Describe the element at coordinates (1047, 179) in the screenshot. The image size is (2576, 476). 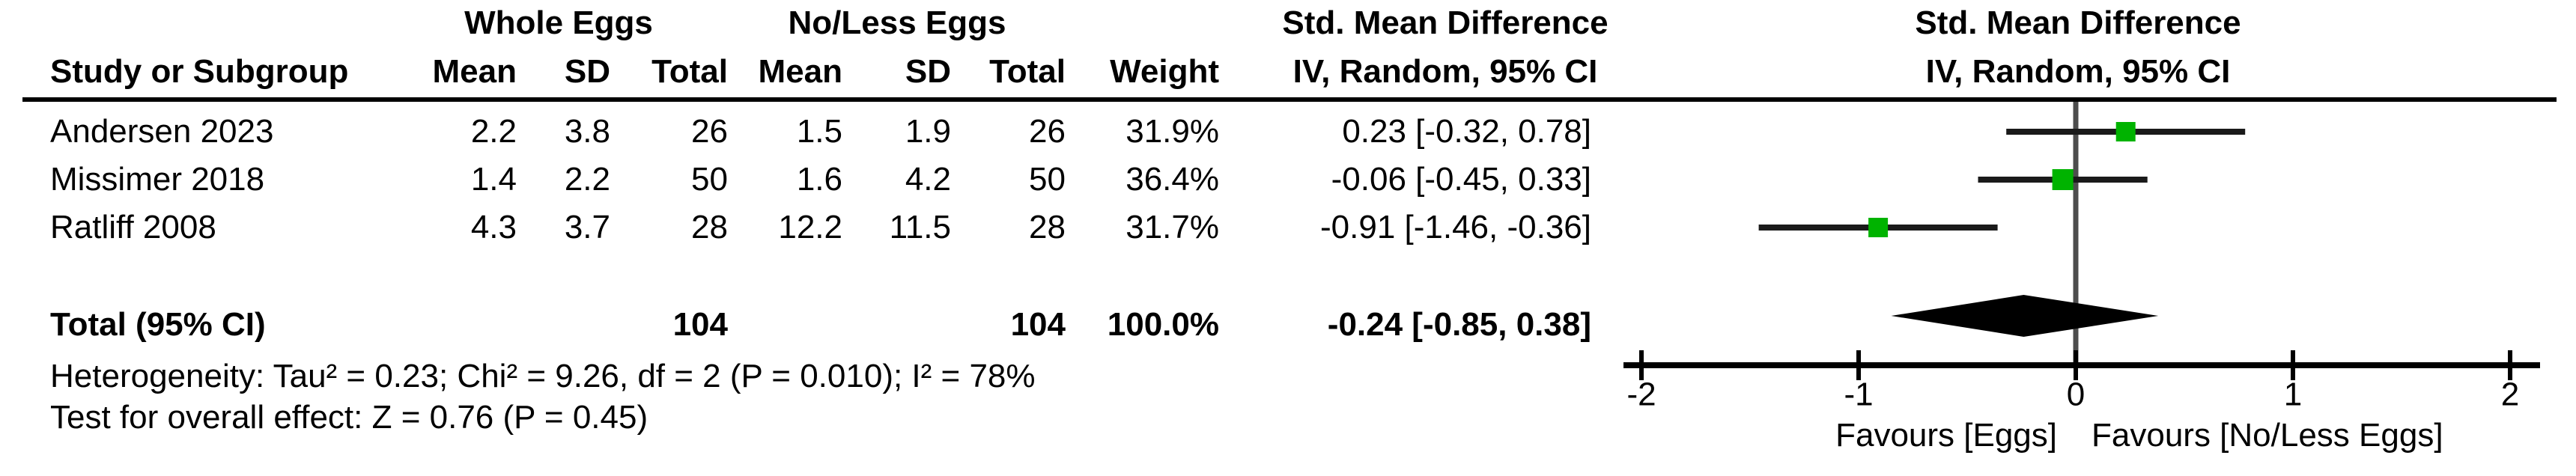
I see `cell-total2: 50` at that location.